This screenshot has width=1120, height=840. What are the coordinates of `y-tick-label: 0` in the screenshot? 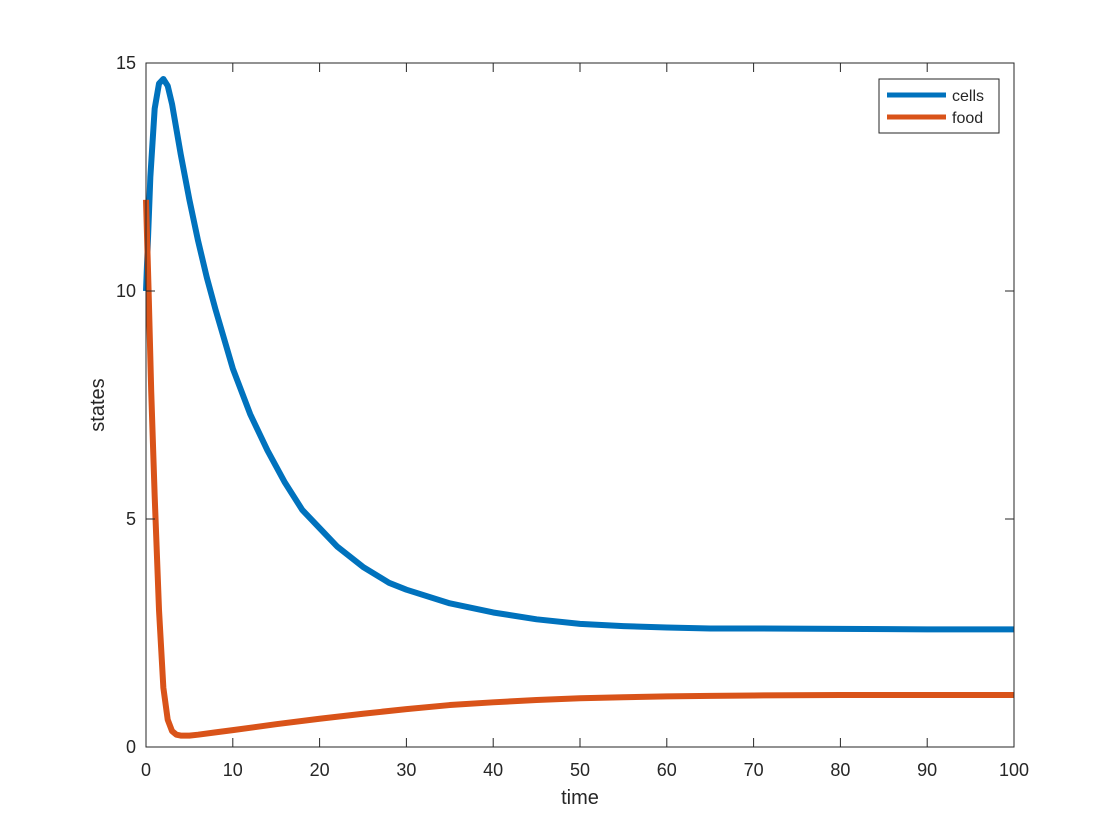 It's located at (131, 747).